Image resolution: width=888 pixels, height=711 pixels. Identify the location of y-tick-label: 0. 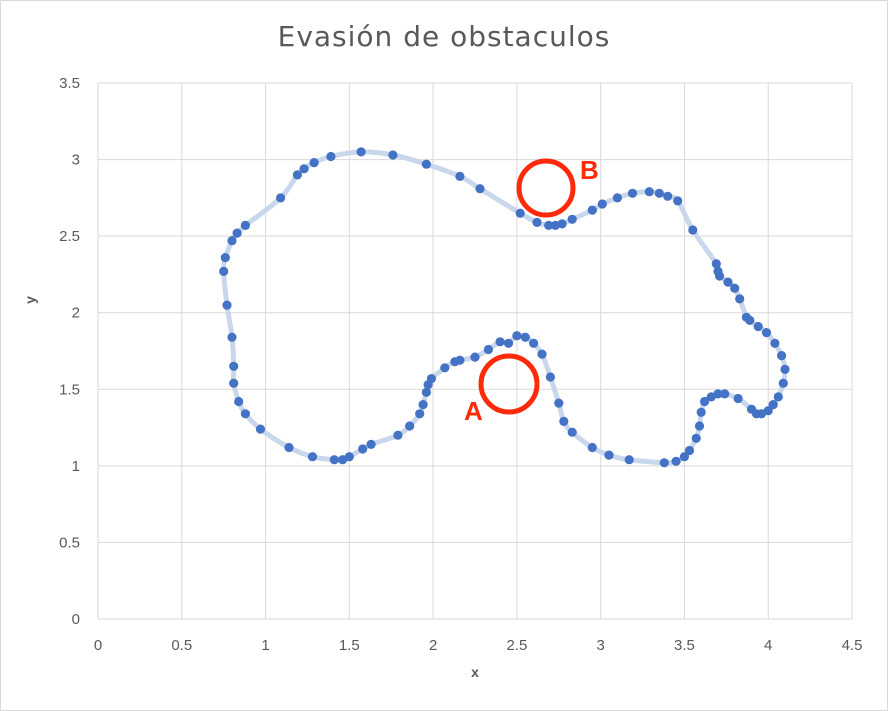
(76, 619).